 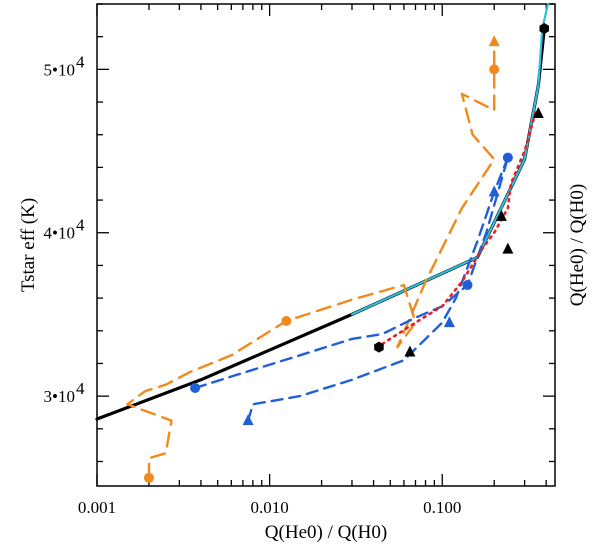 I want to click on y-axis-label-left: Tstar eff (K), so click(x=28, y=245).